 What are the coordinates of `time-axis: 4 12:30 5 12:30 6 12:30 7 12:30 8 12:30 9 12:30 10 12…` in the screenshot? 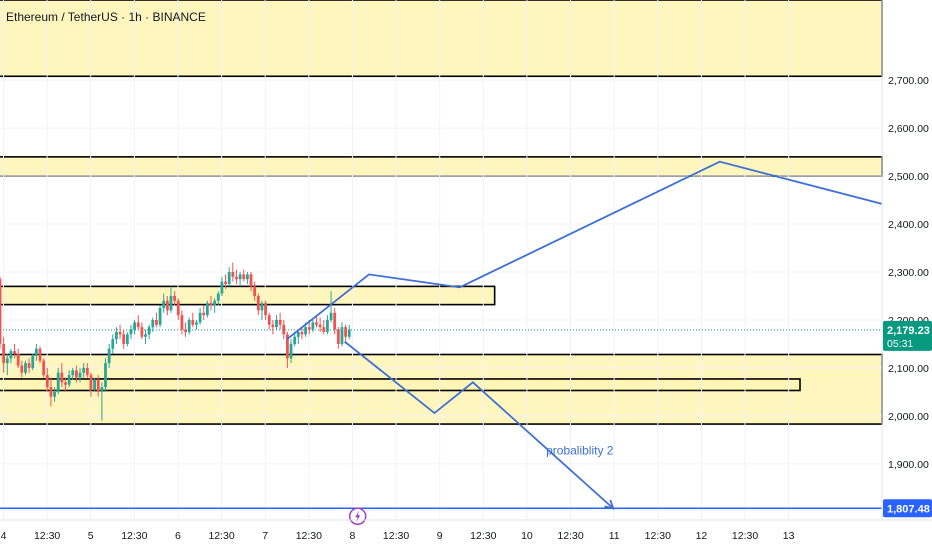 It's located at (466, 530).